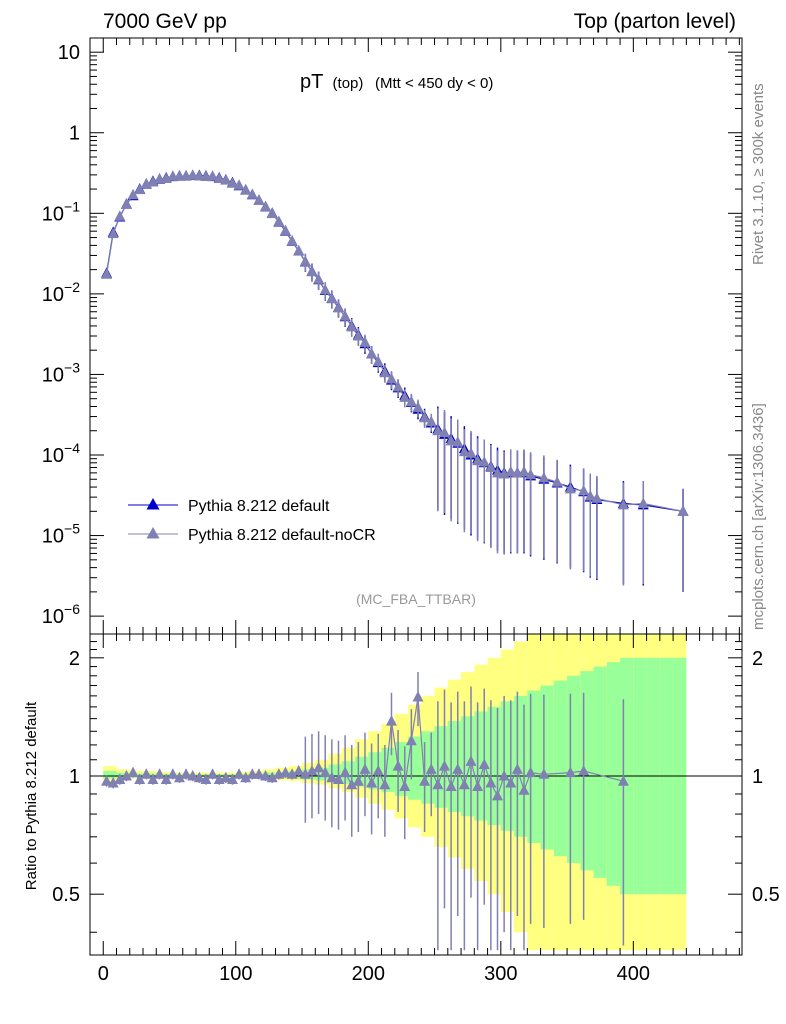 This screenshot has height=1024, width=786. What do you see at coordinates (500, 974) in the screenshot?
I see `x-tick-label: 300` at bounding box center [500, 974].